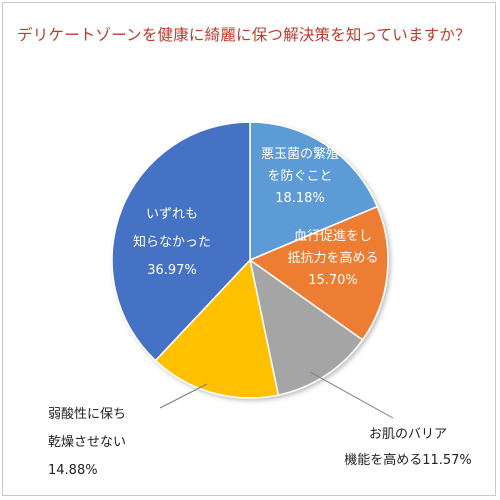 This screenshot has width=500, height=500. I want to click on slice-label-line: 15.70%, so click(333, 280).